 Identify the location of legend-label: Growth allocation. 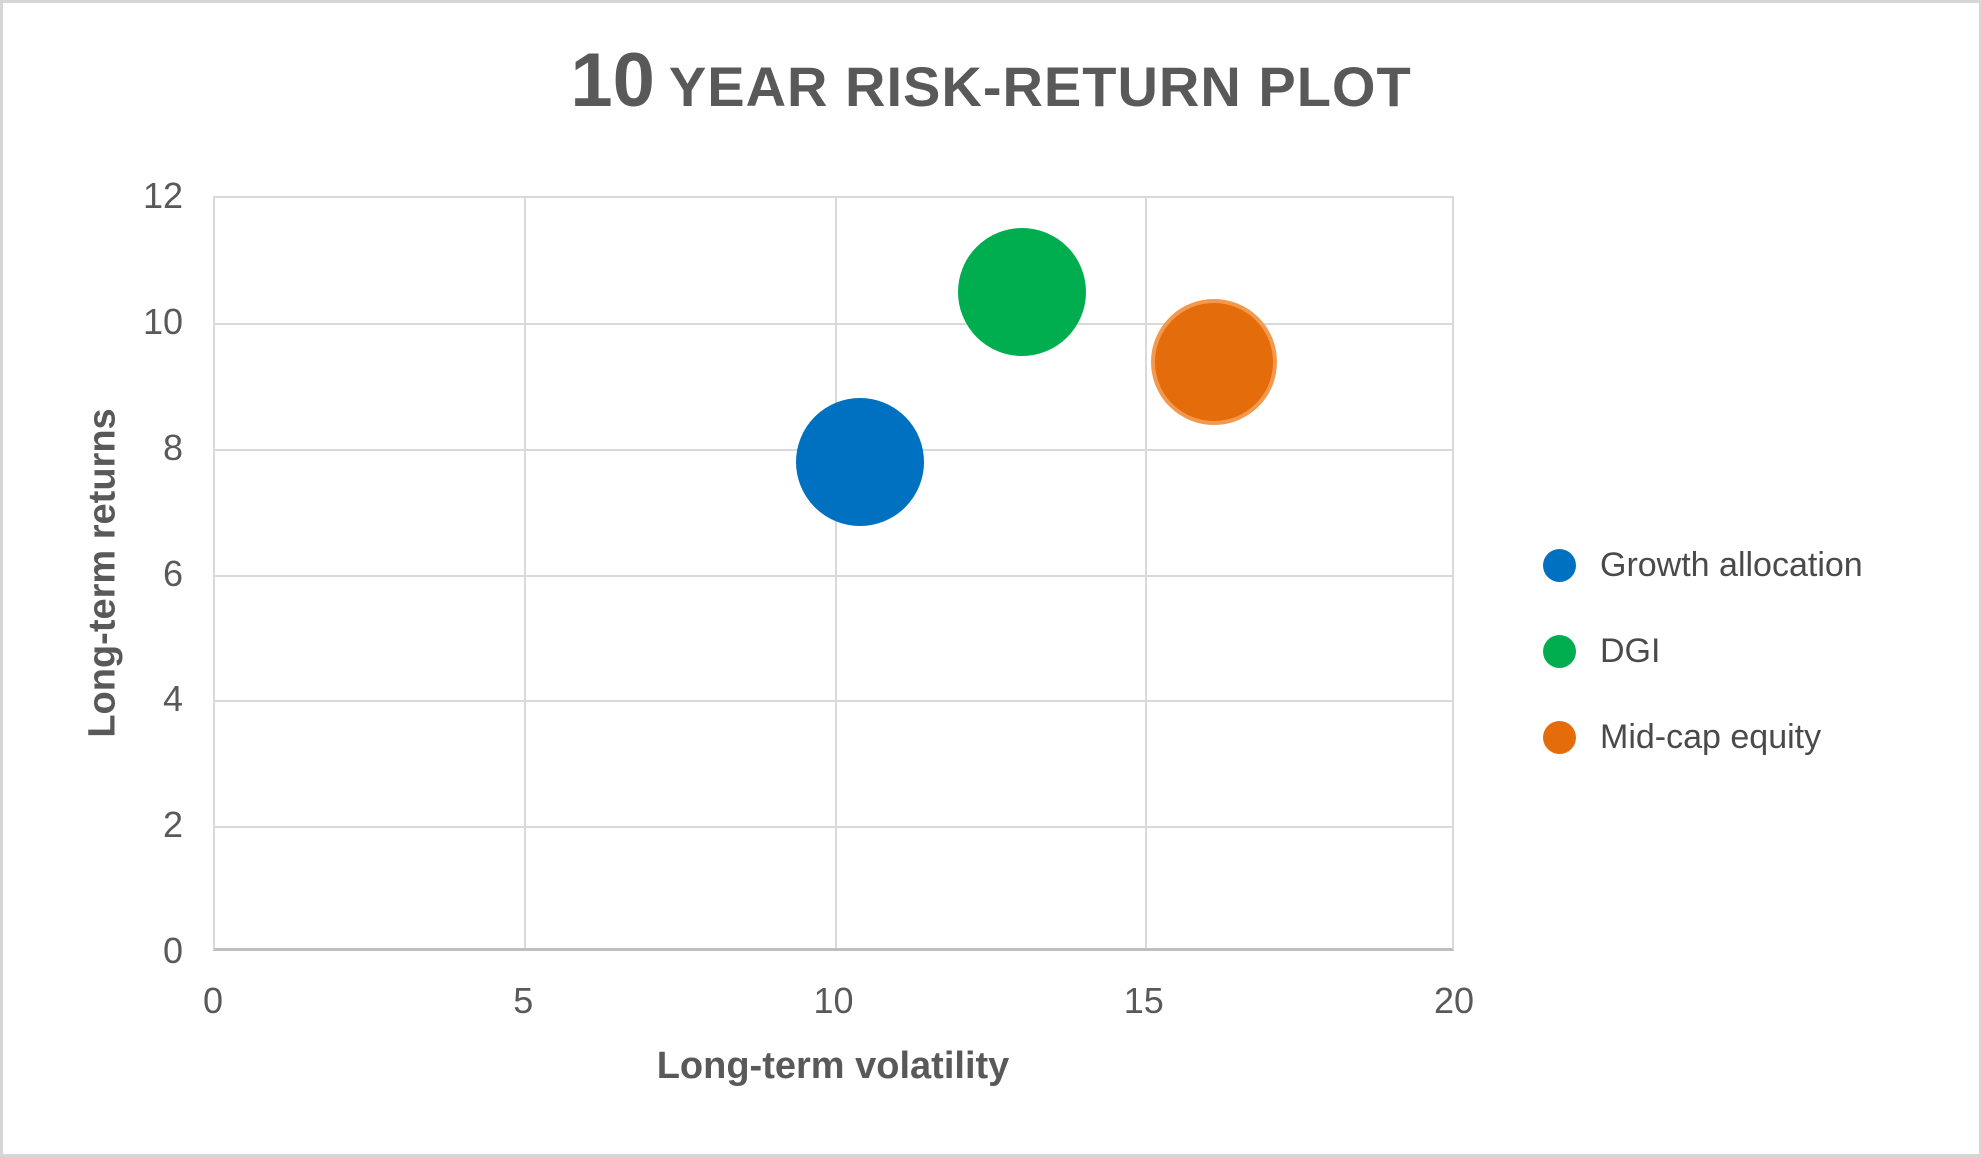
(1731, 564).